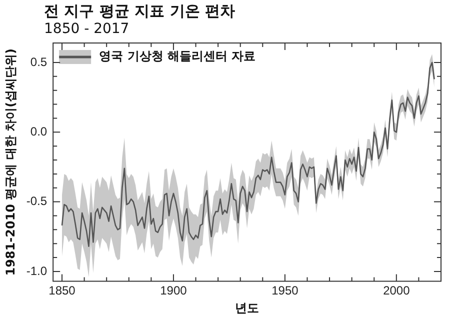  What do you see at coordinates (247, 307) in the screenshot?
I see `x-axis-title: 년도` at bounding box center [247, 307].